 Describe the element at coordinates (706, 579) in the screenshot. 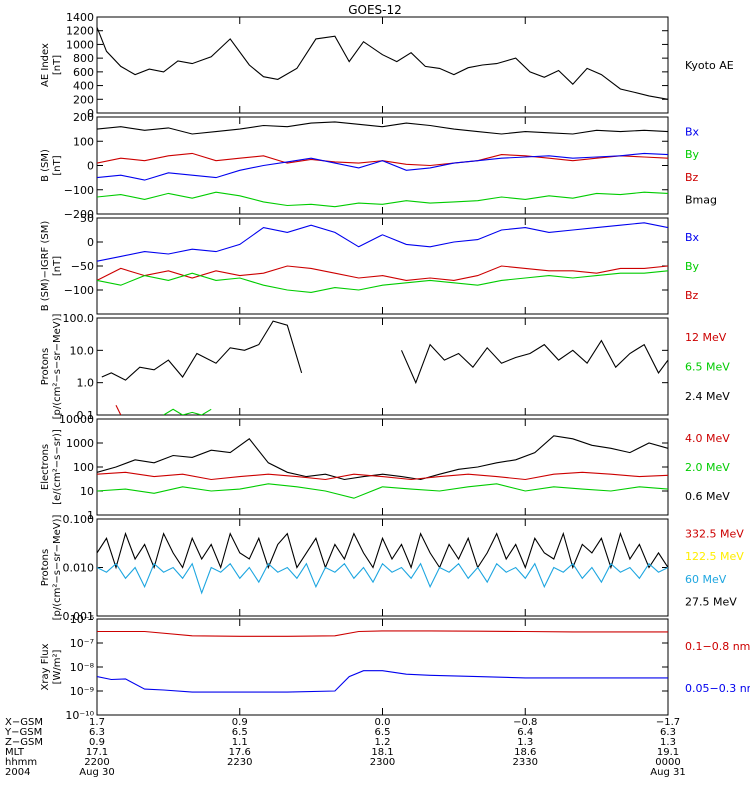

I see `legend-entry: 60 MeV` at that location.